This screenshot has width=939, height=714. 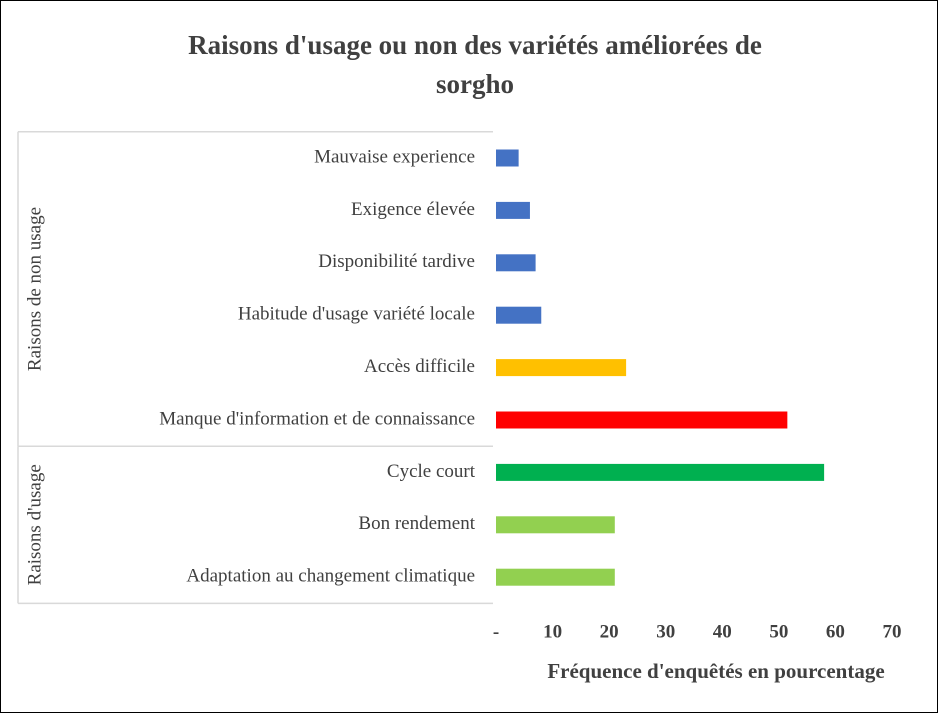 I want to click on x-tick-label: 40, so click(x=722, y=631).